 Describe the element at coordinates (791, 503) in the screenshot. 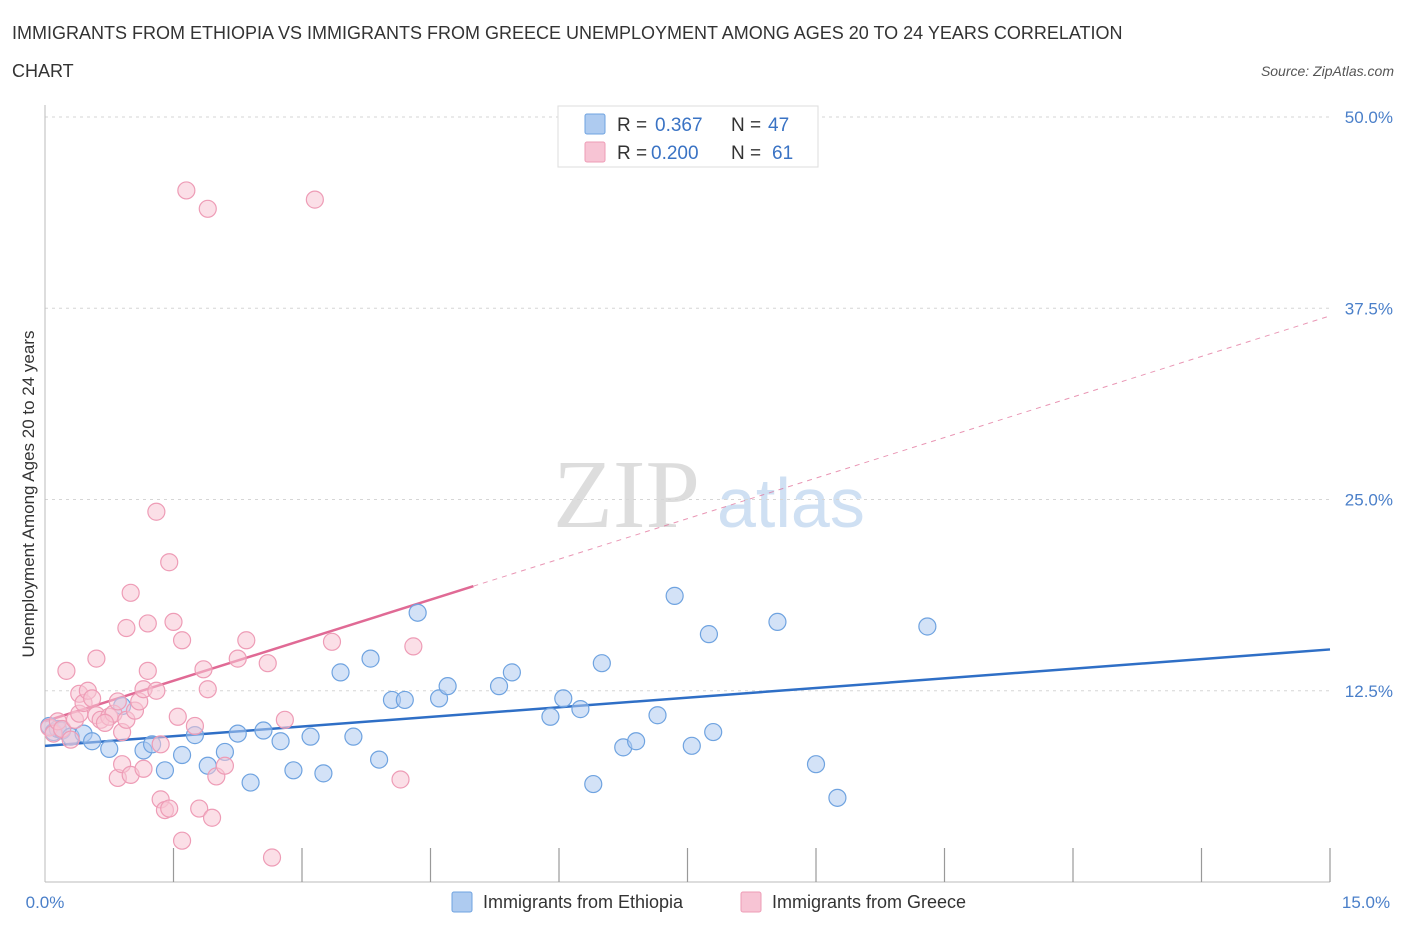

I see `watermark-atlas: atlas` at that location.